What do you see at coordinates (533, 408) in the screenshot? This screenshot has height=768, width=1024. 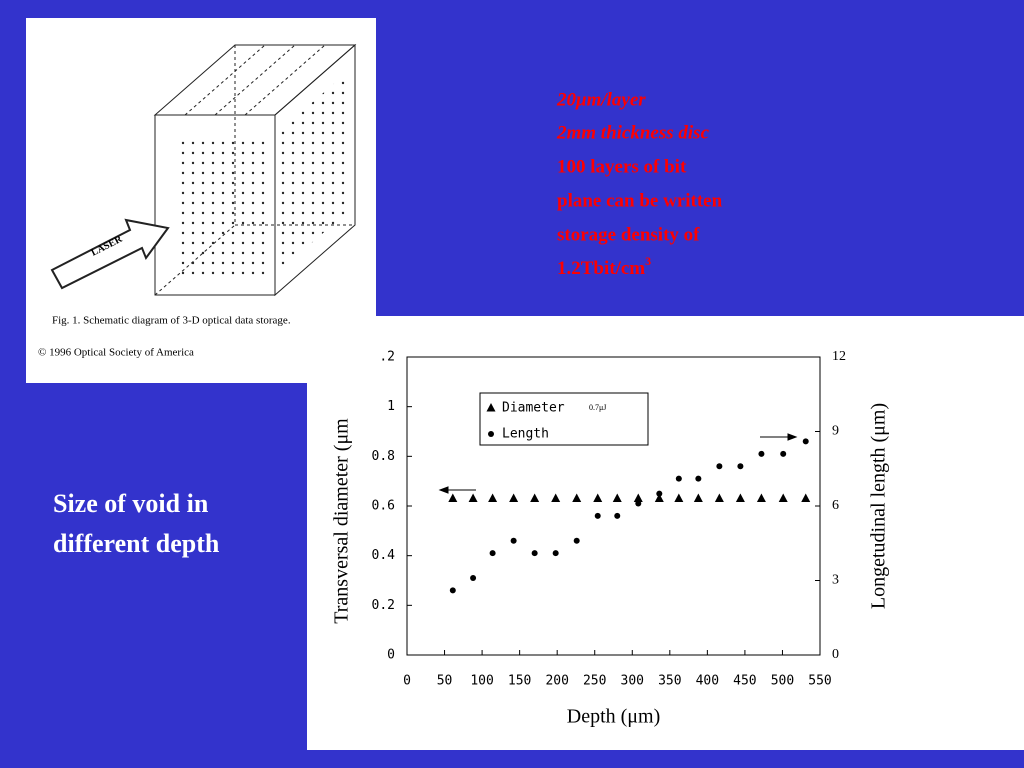 I see `legend-label: Diameter` at bounding box center [533, 408].